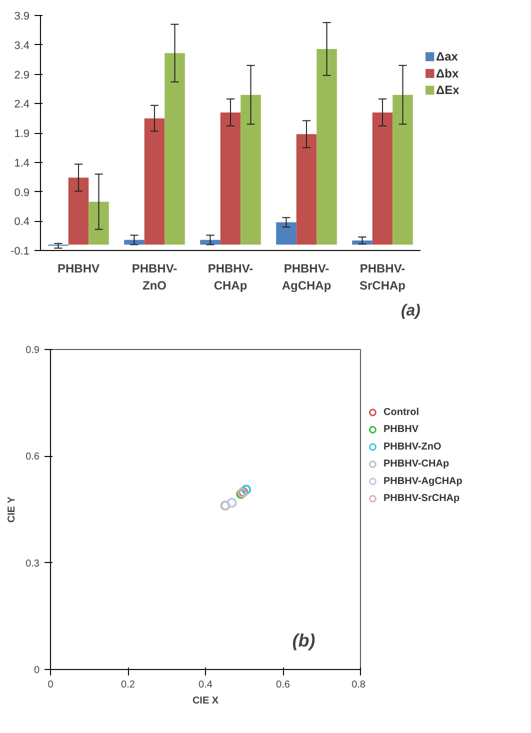 This screenshot has height=733, width=531. Describe the element at coordinates (22, 134) in the screenshot. I see `y-tick-label: 1.9` at that location.